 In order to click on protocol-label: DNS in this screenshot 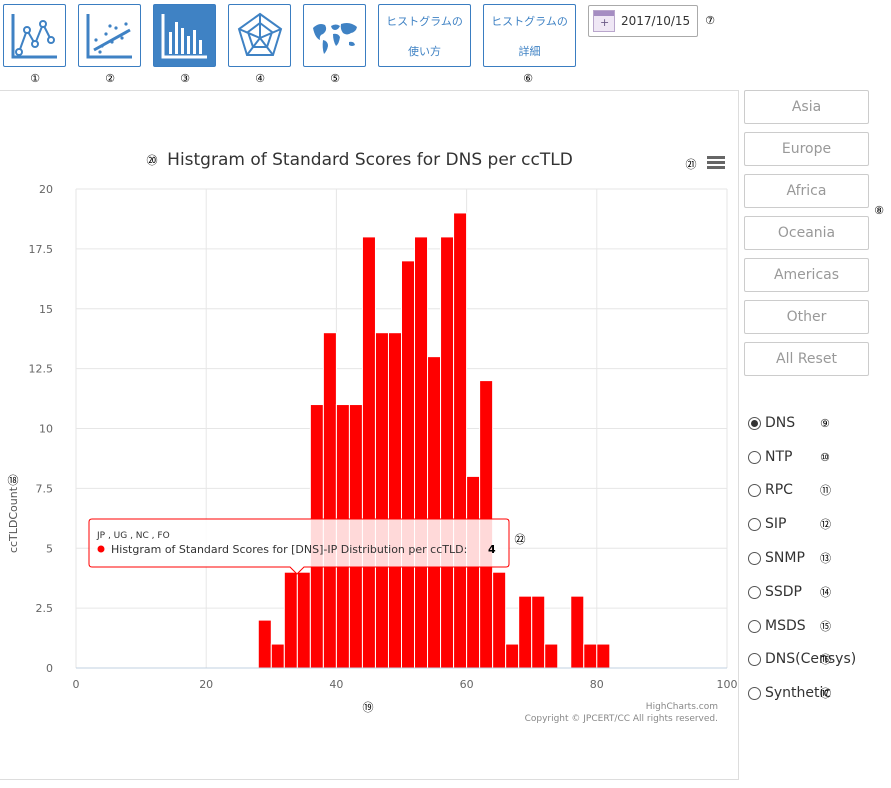, I will do `click(780, 423)`.